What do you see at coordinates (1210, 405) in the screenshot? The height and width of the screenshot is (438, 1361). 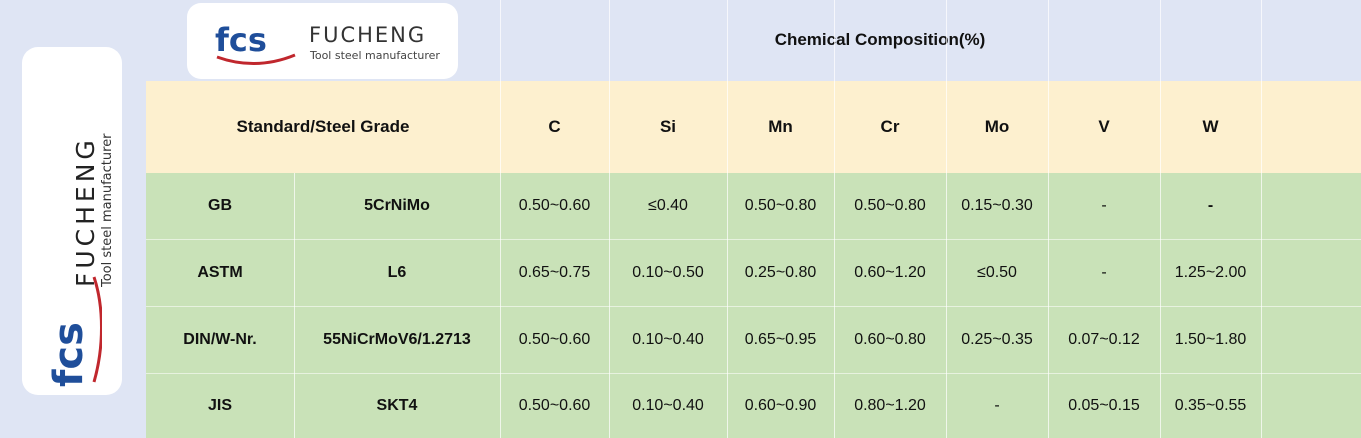 I see `value-cell-w: 0.35~0.55` at bounding box center [1210, 405].